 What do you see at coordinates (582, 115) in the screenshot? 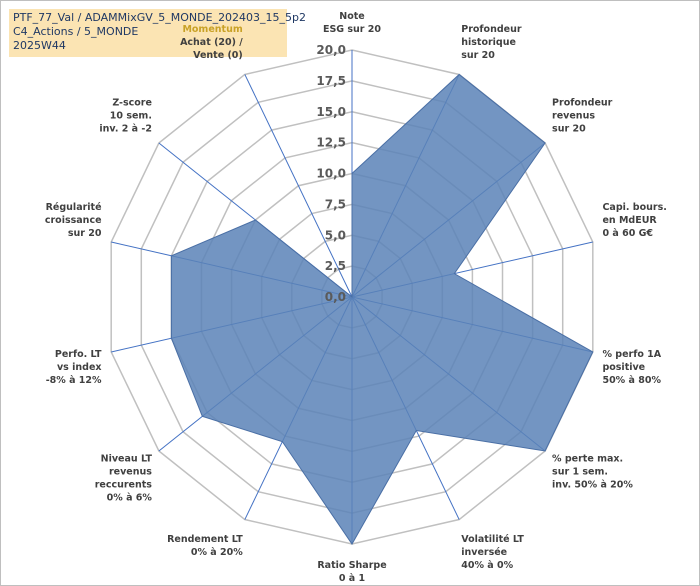
I see `axis-label-2: Profondeur revenus sur 20` at bounding box center [582, 115].